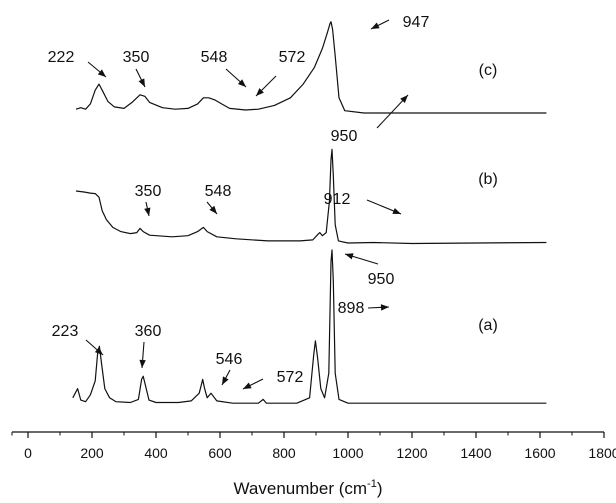 This screenshot has height=503, width=616. What do you see at coordinates (311, 196) in the screenshot?
I see `spectrum-line-b` at bounding box center [311, 196].